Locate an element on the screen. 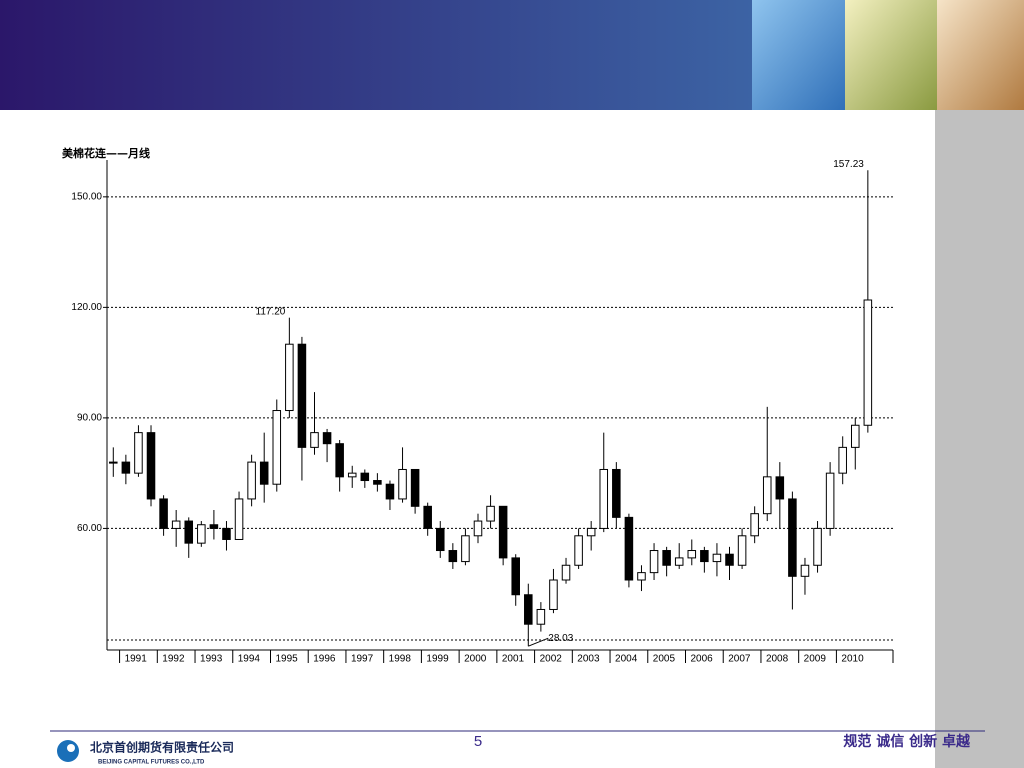 The image size is (1024, 768). x-tick-label: 2003 is located at coordinates (588, 659).